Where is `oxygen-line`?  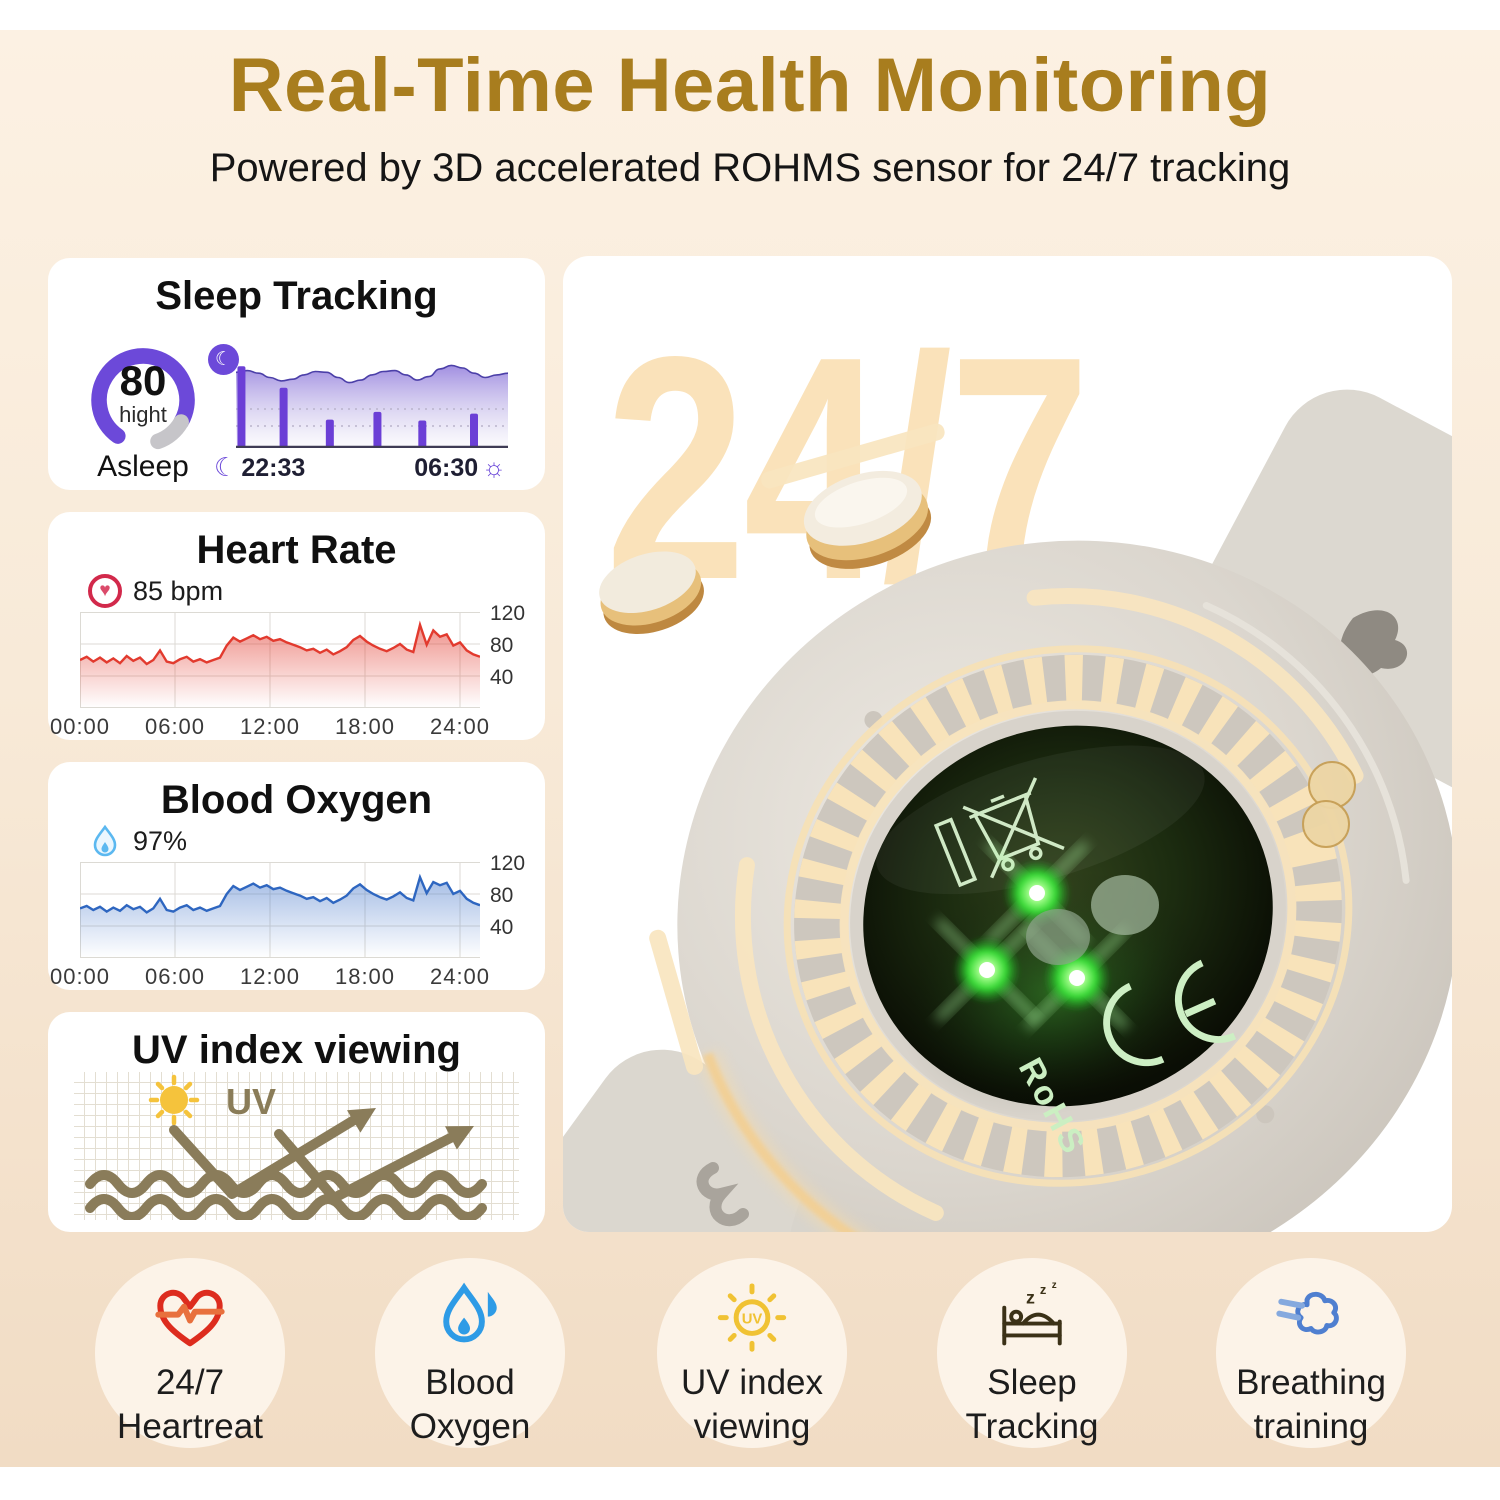
oxygen-line is located at coordinates (280, 893).